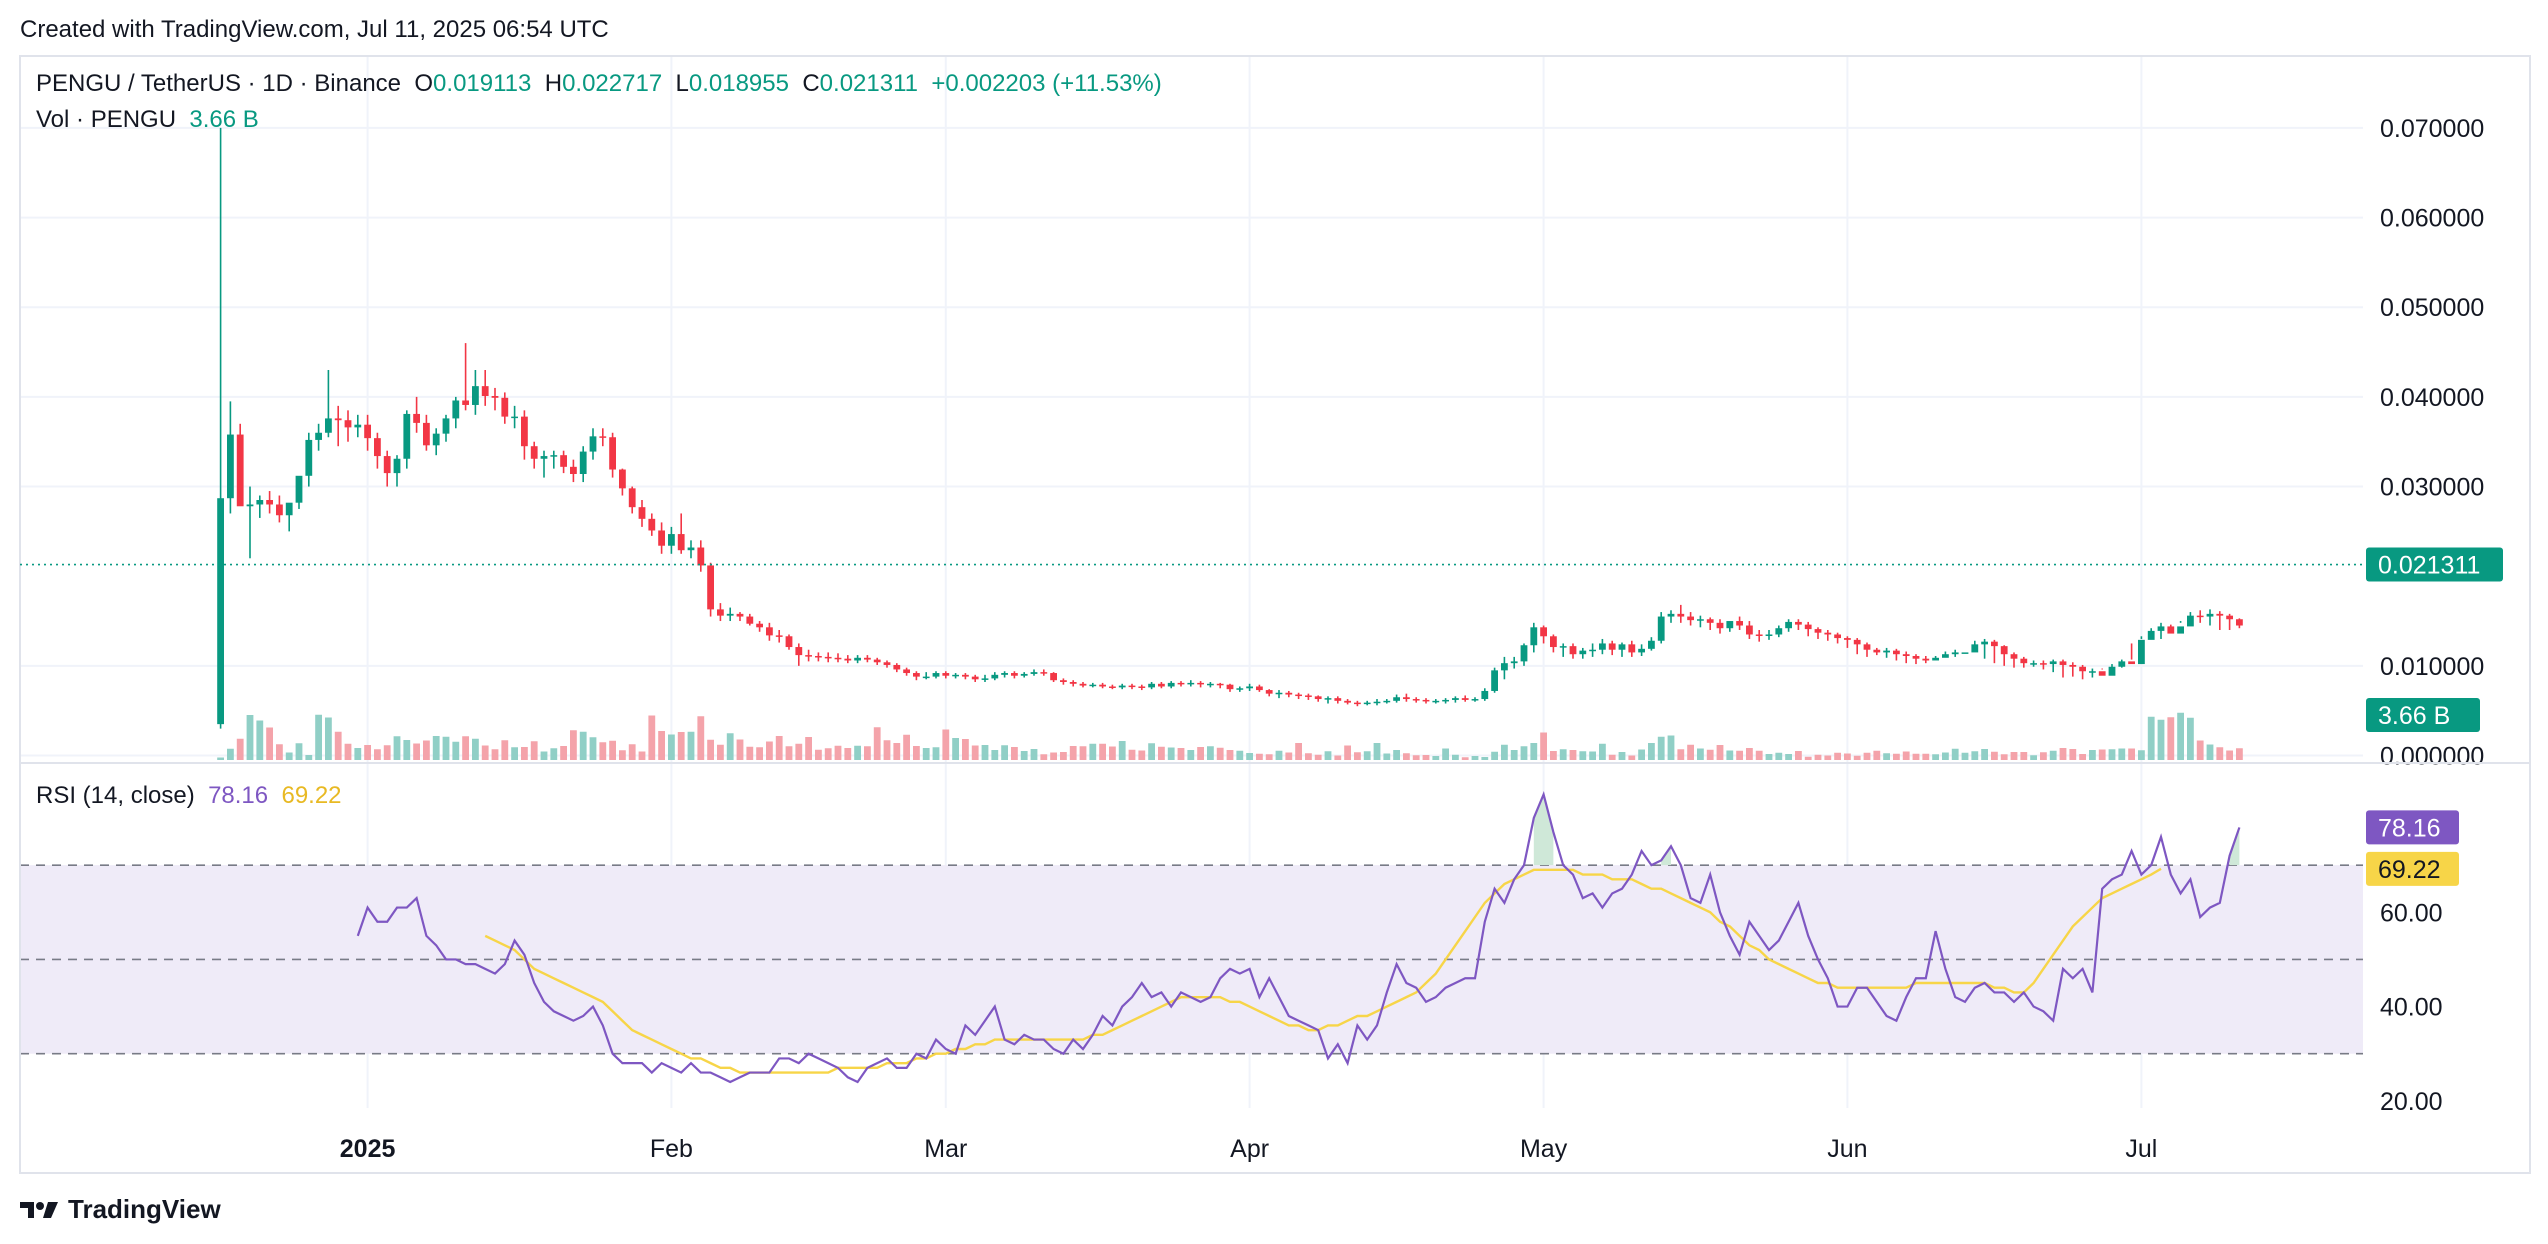  What do you see at coordinates (2432, 129) in the screenshot?
I see `price-tick-label: 0.070000` at bounding box center [2432, 129].